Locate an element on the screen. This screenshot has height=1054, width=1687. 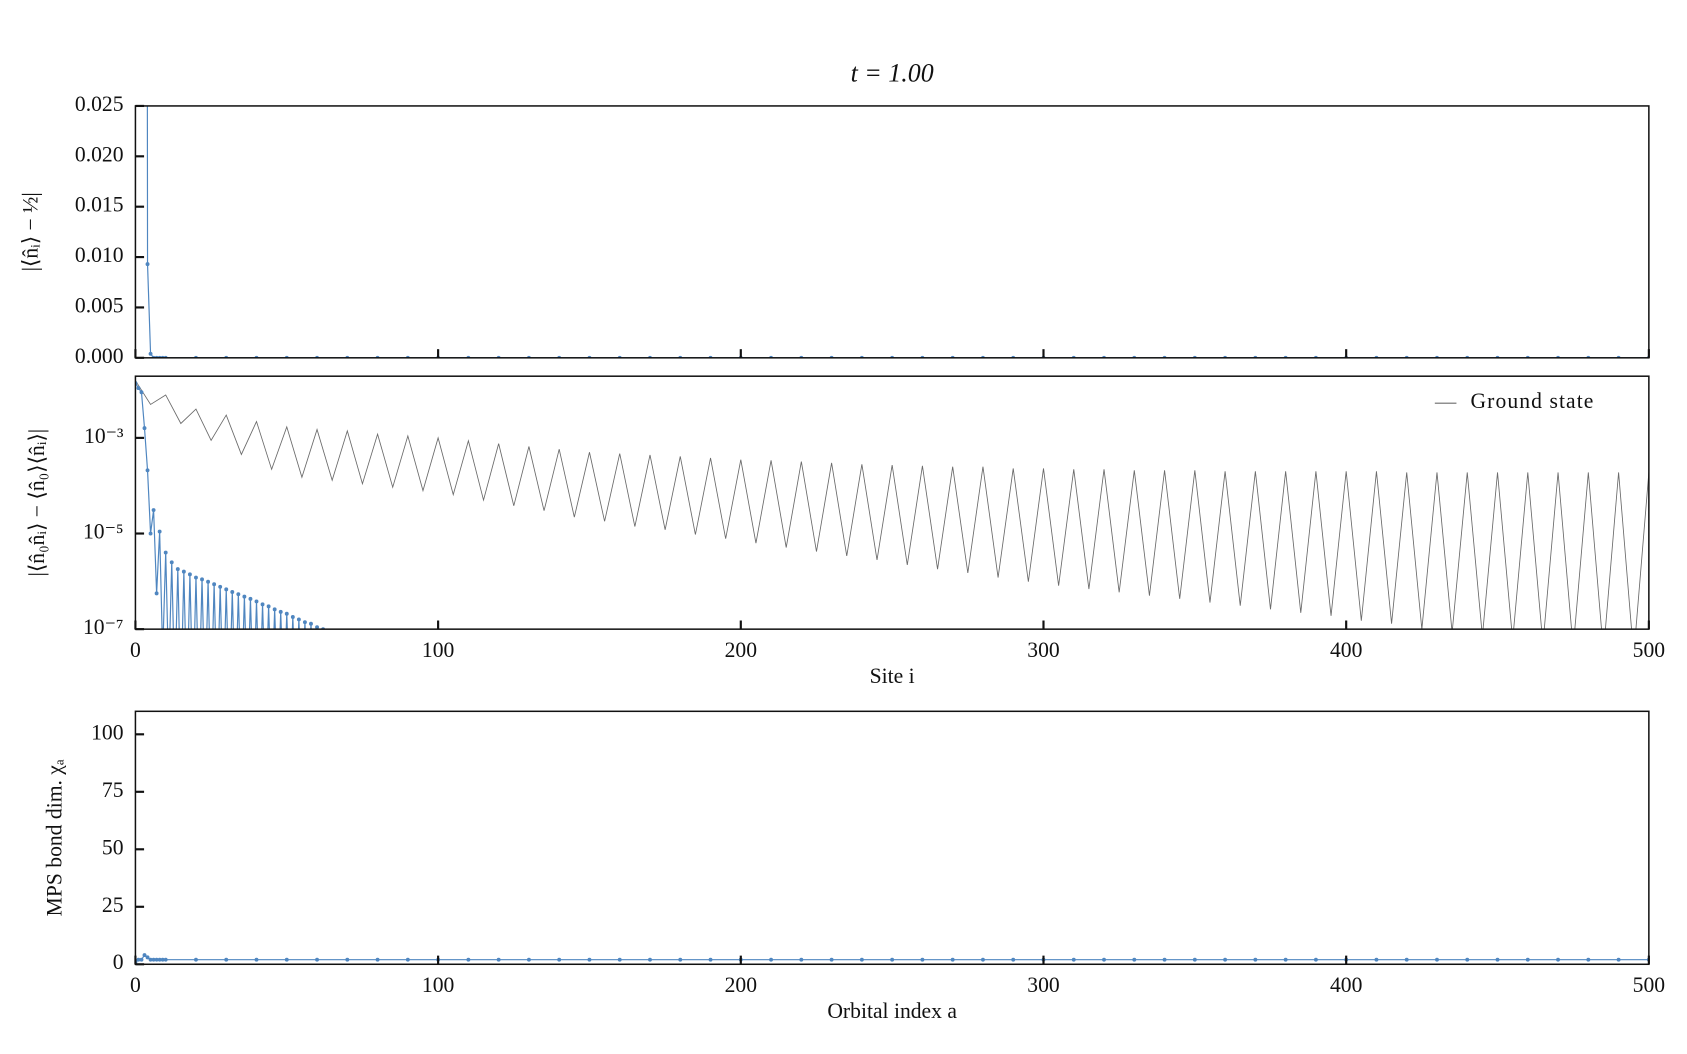
x-tick-label: 300 is located at coordinates (1043, 650).